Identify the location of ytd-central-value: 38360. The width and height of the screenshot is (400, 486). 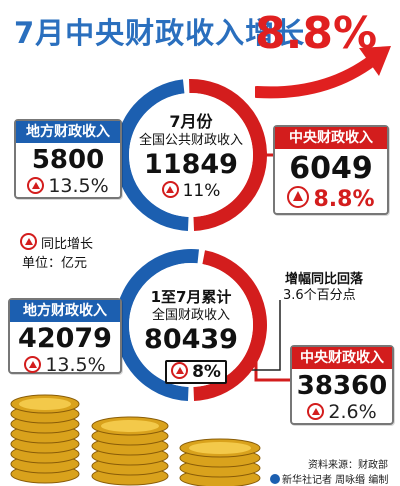
(342, 386).